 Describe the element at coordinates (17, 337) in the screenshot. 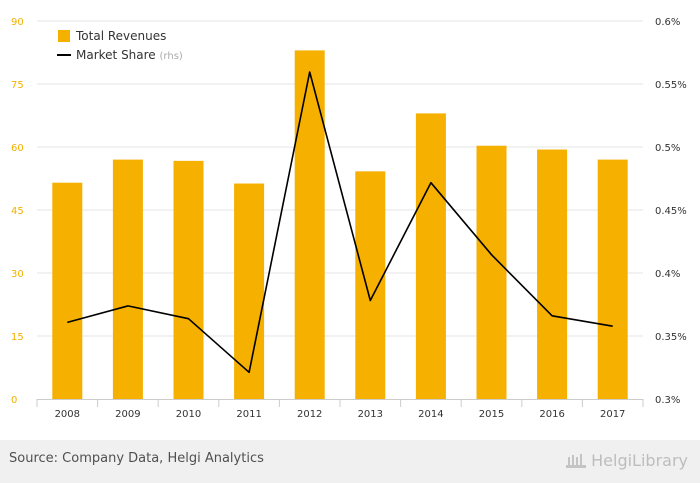

I see `left-tick-label: 15` at that location.